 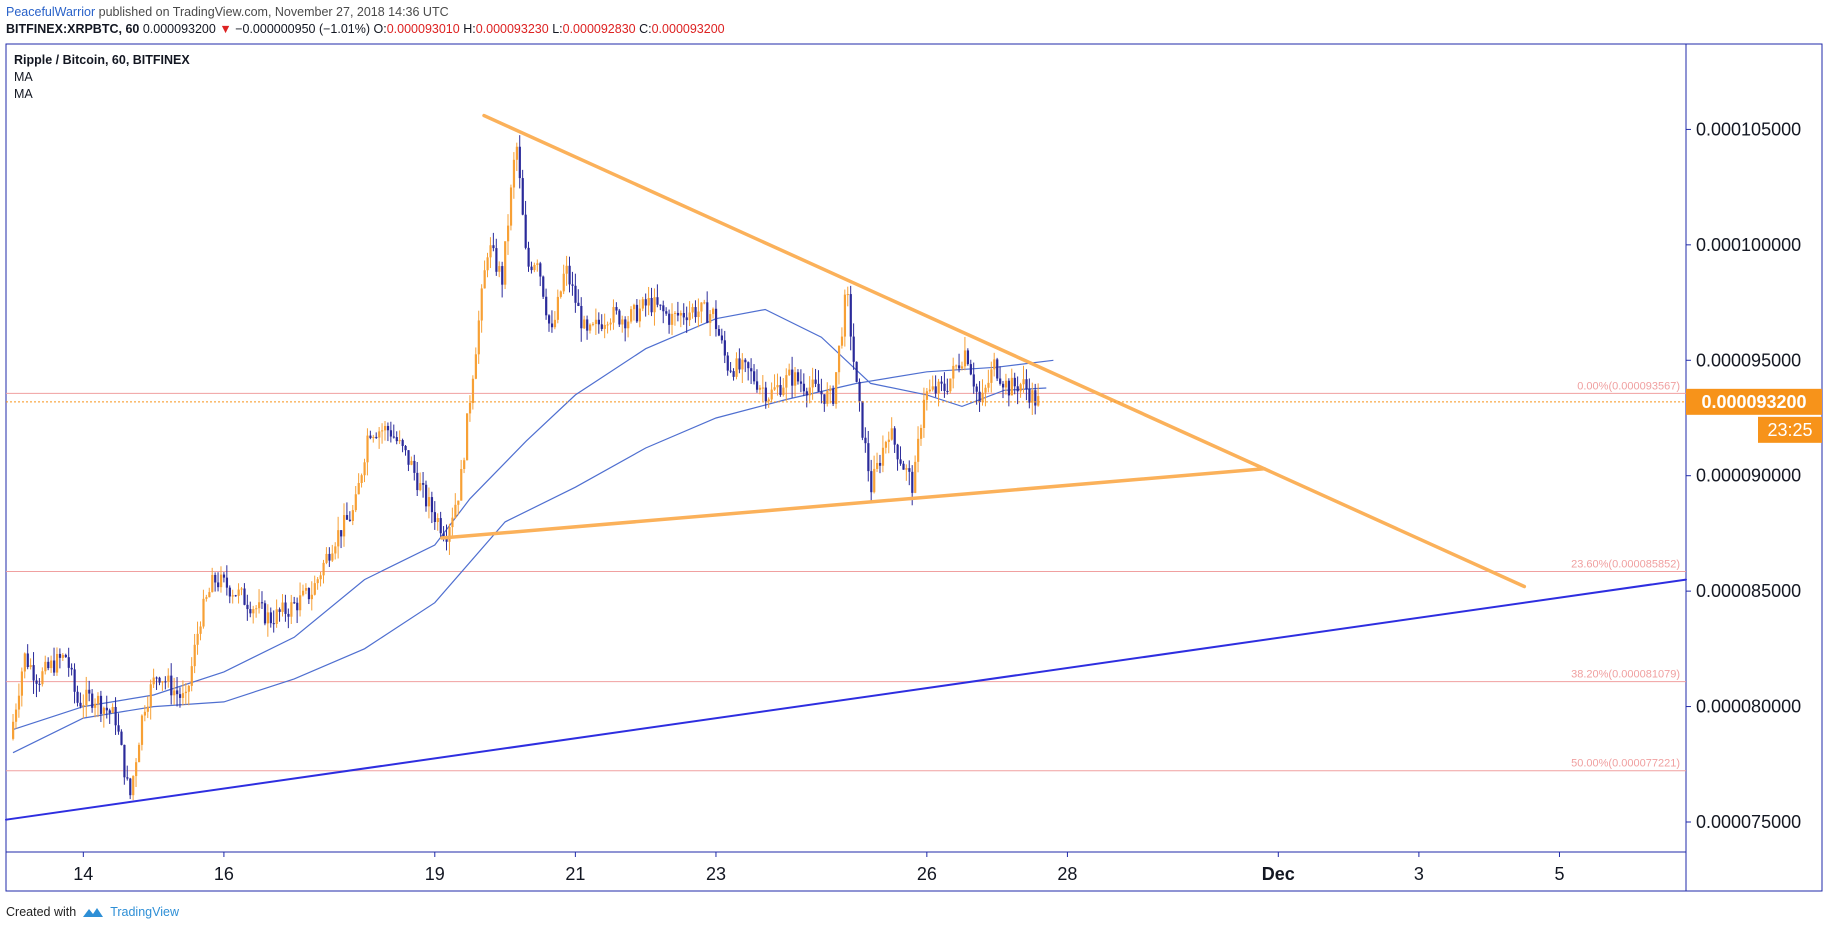 I want to click on legend-ma-1: MA, so click(x=23, y=77).